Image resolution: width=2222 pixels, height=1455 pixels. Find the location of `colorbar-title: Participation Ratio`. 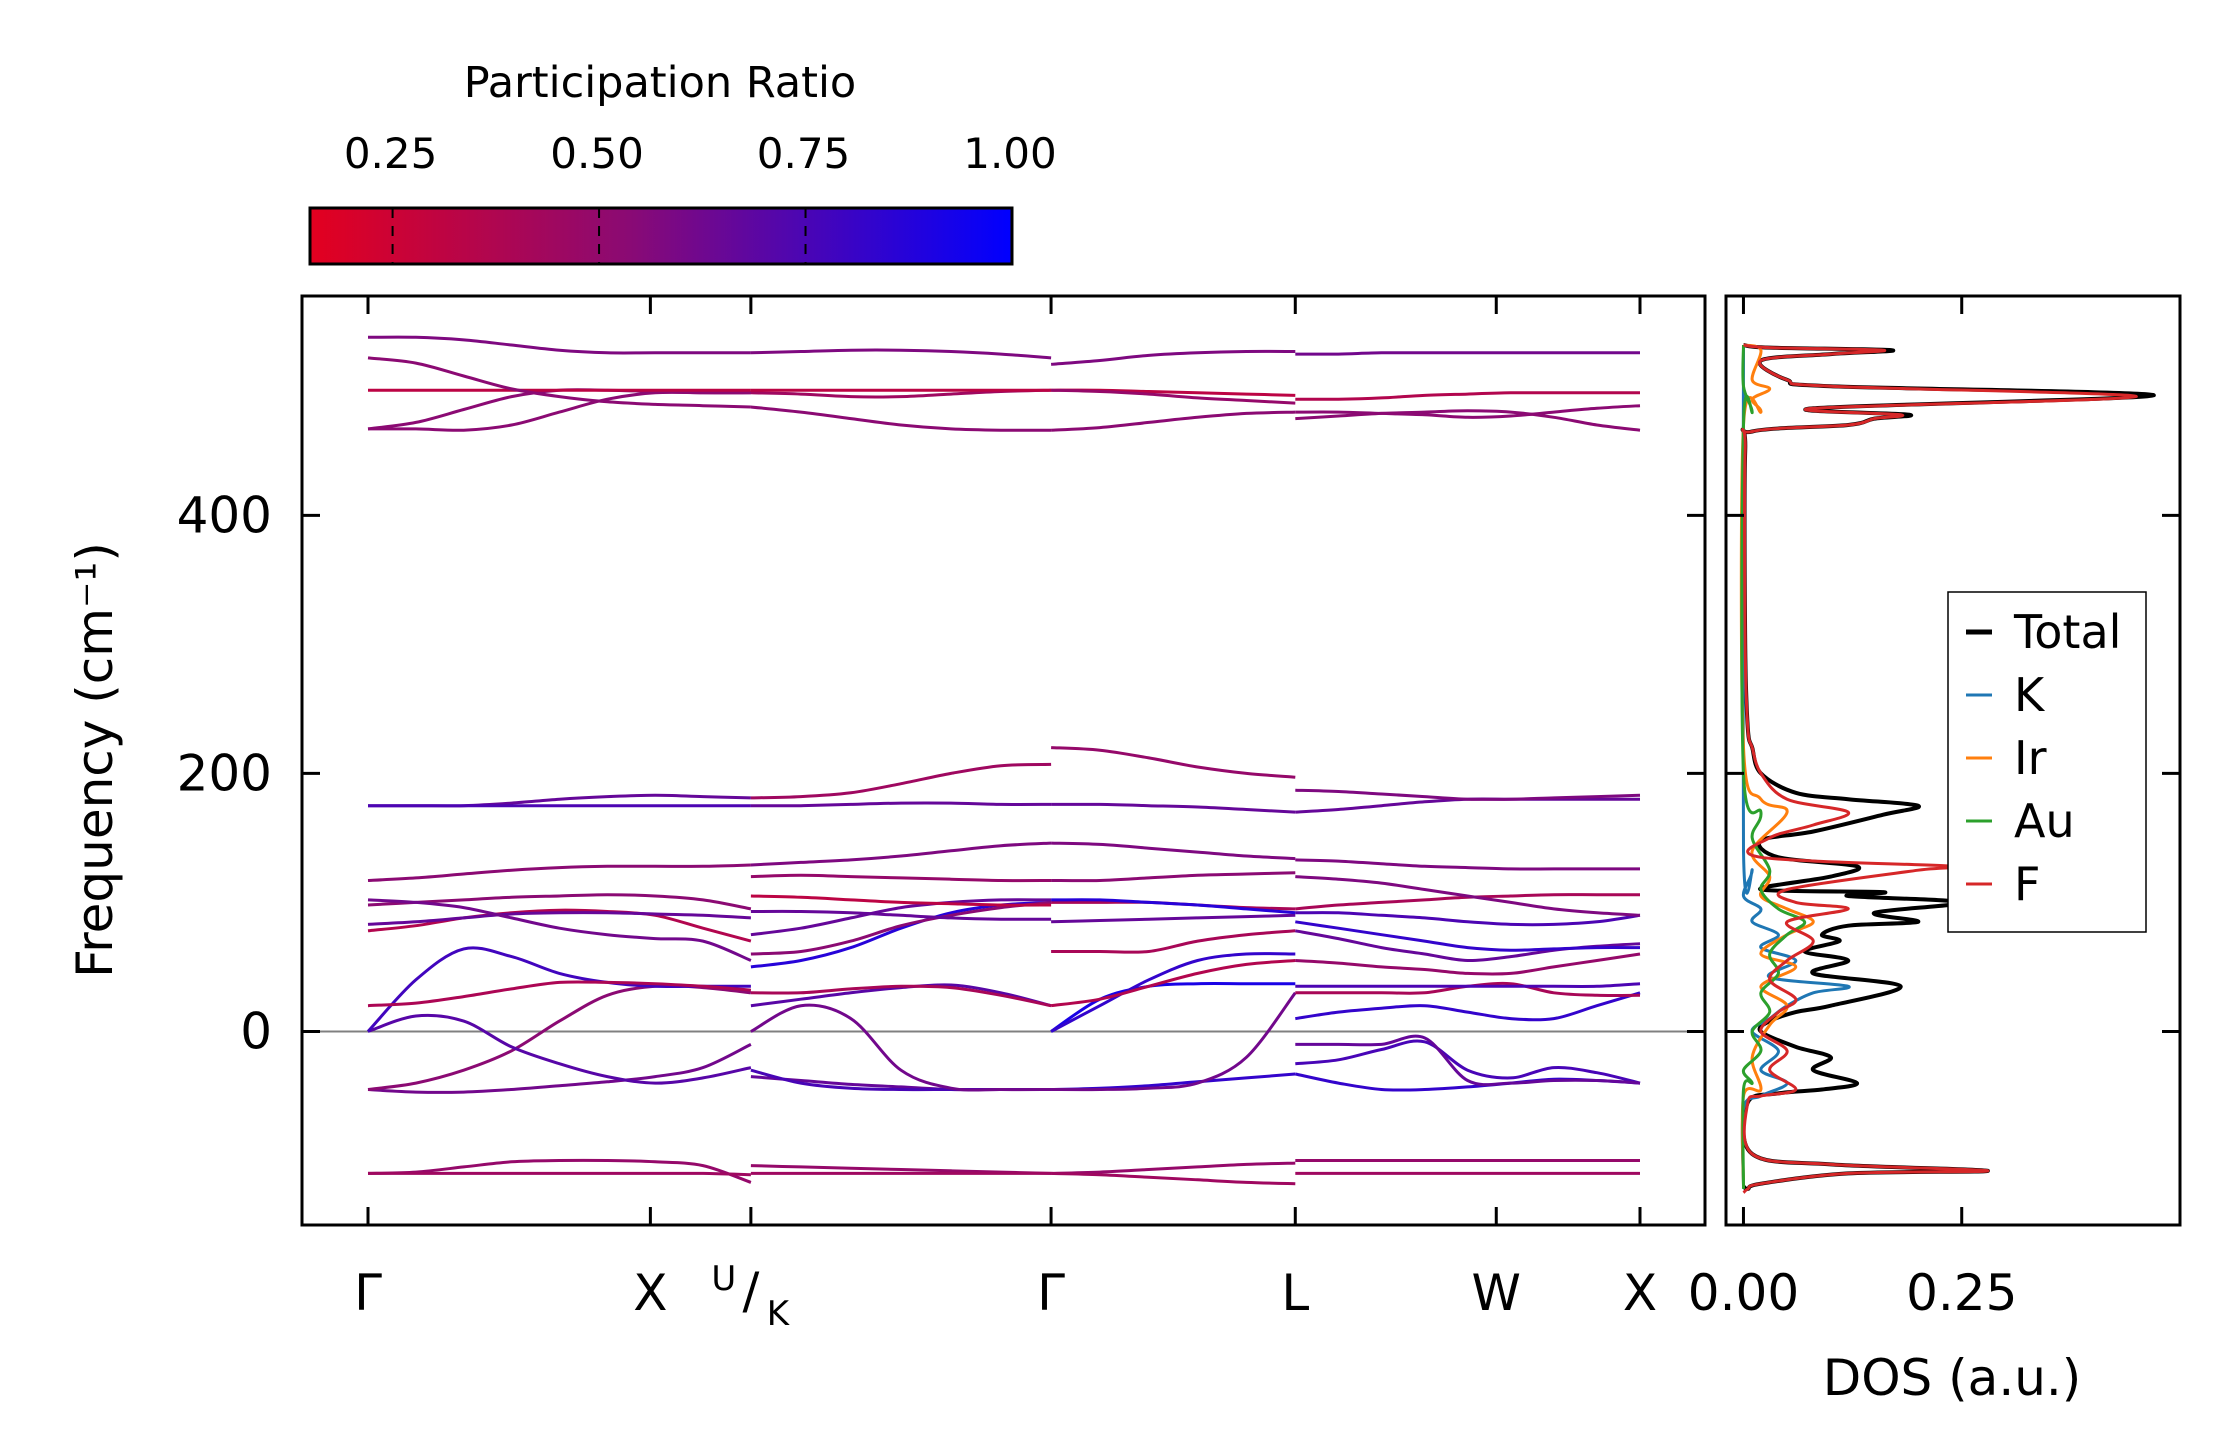

colorbar-title: Participation Ratio is located at coordinates (660, 83).